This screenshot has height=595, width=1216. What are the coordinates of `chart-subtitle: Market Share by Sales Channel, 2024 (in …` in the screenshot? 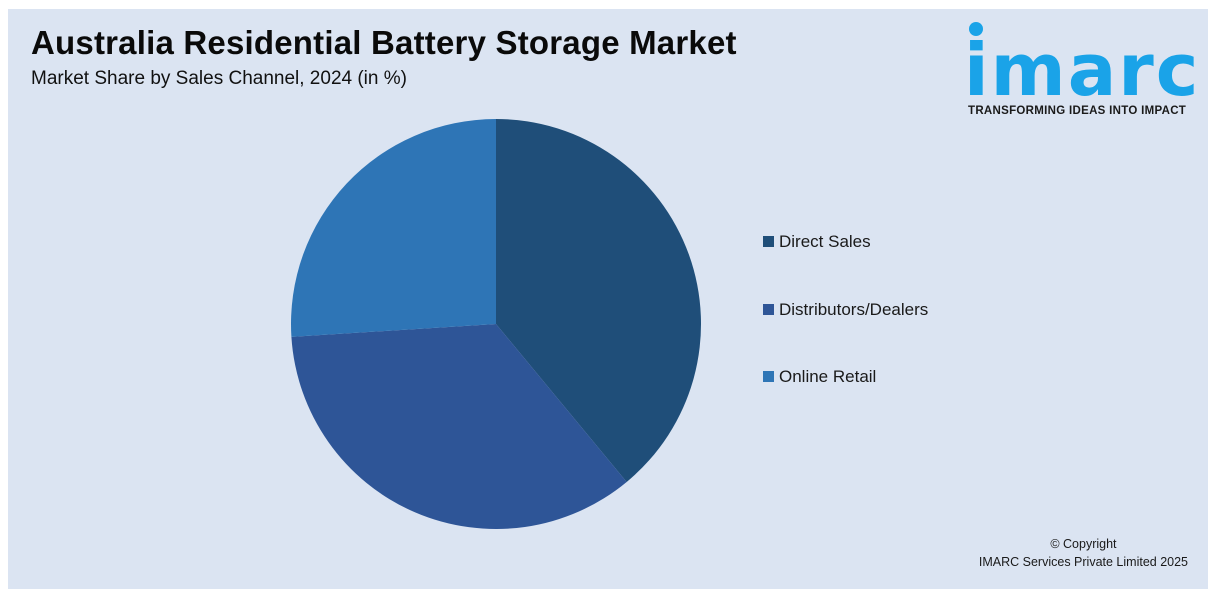 It's located at (219, 78).